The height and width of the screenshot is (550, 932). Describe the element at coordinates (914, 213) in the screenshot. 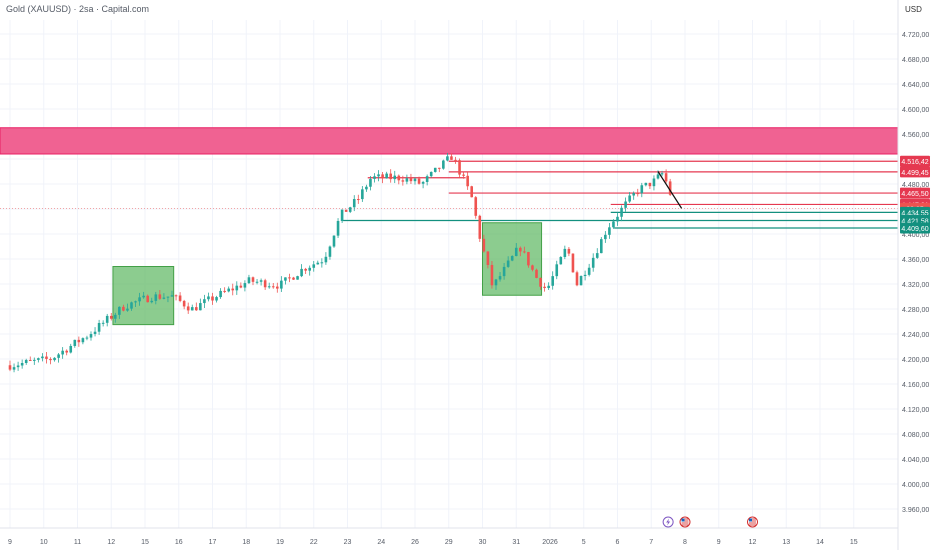

I see `support-price-label: 4.434,55` at that location.